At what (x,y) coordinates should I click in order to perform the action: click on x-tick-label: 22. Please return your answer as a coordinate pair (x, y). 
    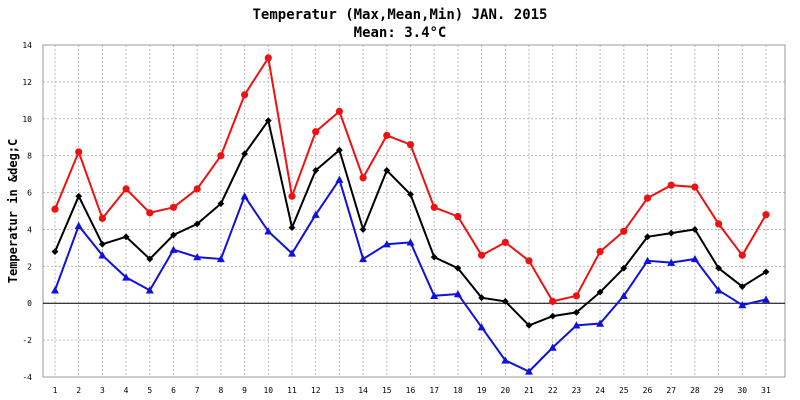
    Looking at the image, I should click on (553, 390).